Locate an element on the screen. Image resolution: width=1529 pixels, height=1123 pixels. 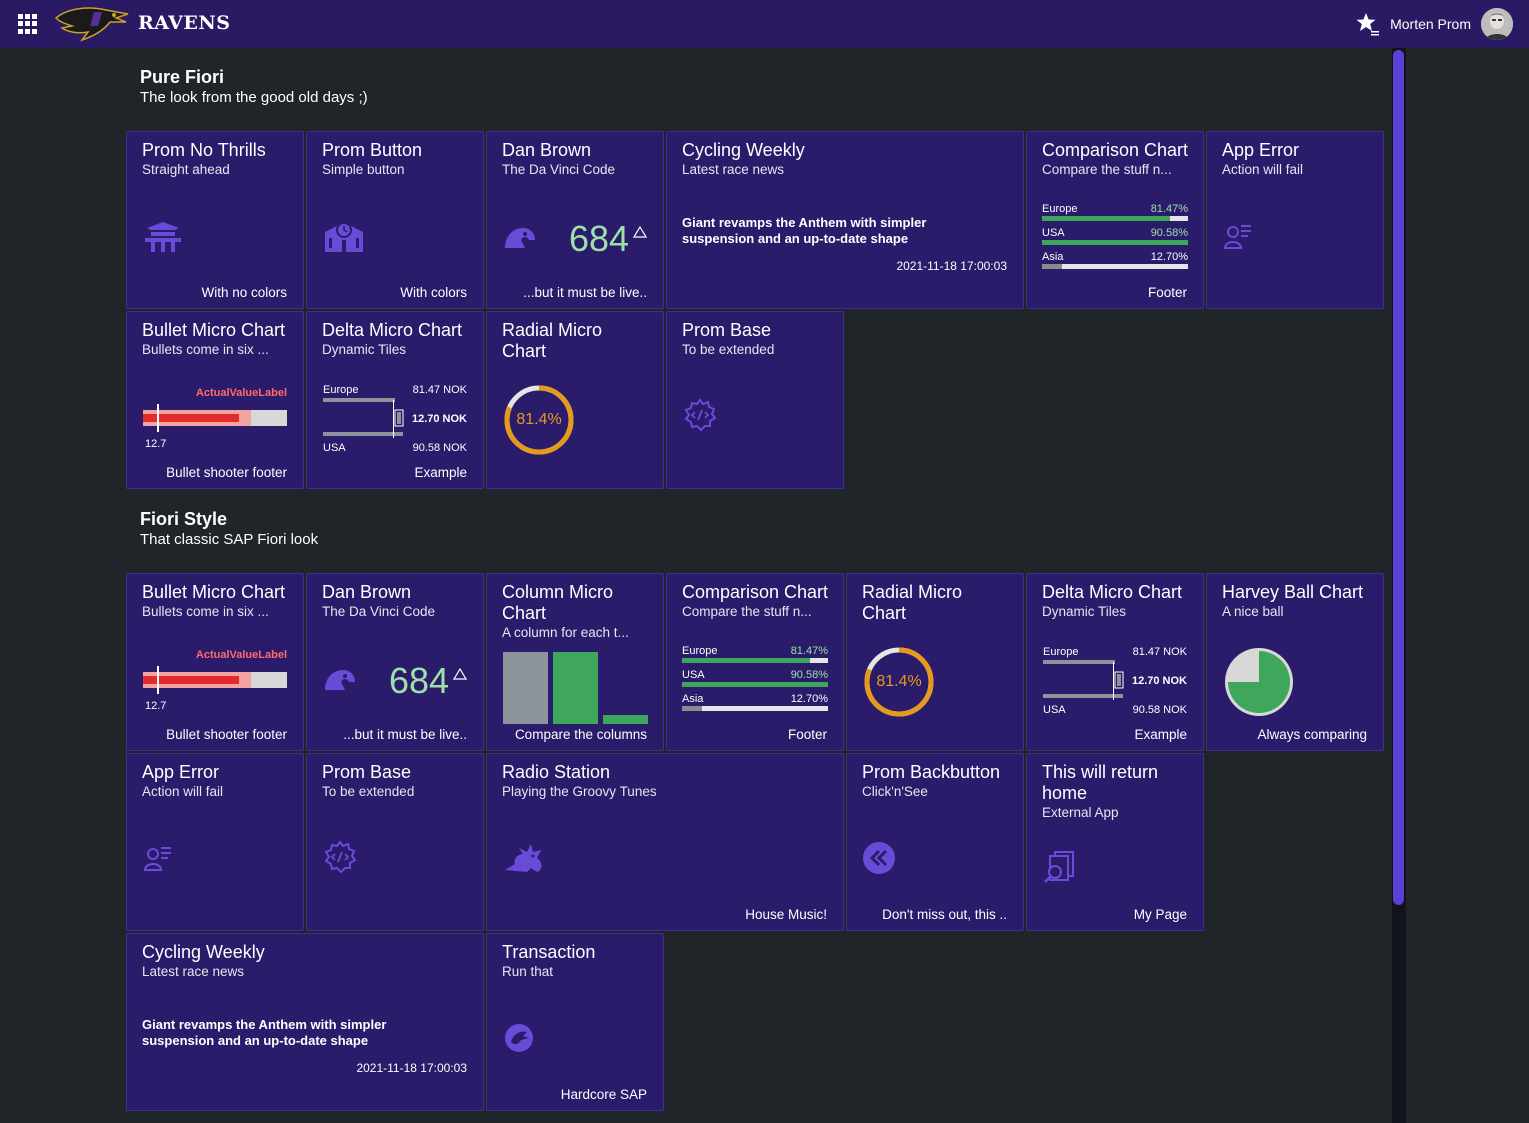
ravens-logo is located at coordinates (92, 24).